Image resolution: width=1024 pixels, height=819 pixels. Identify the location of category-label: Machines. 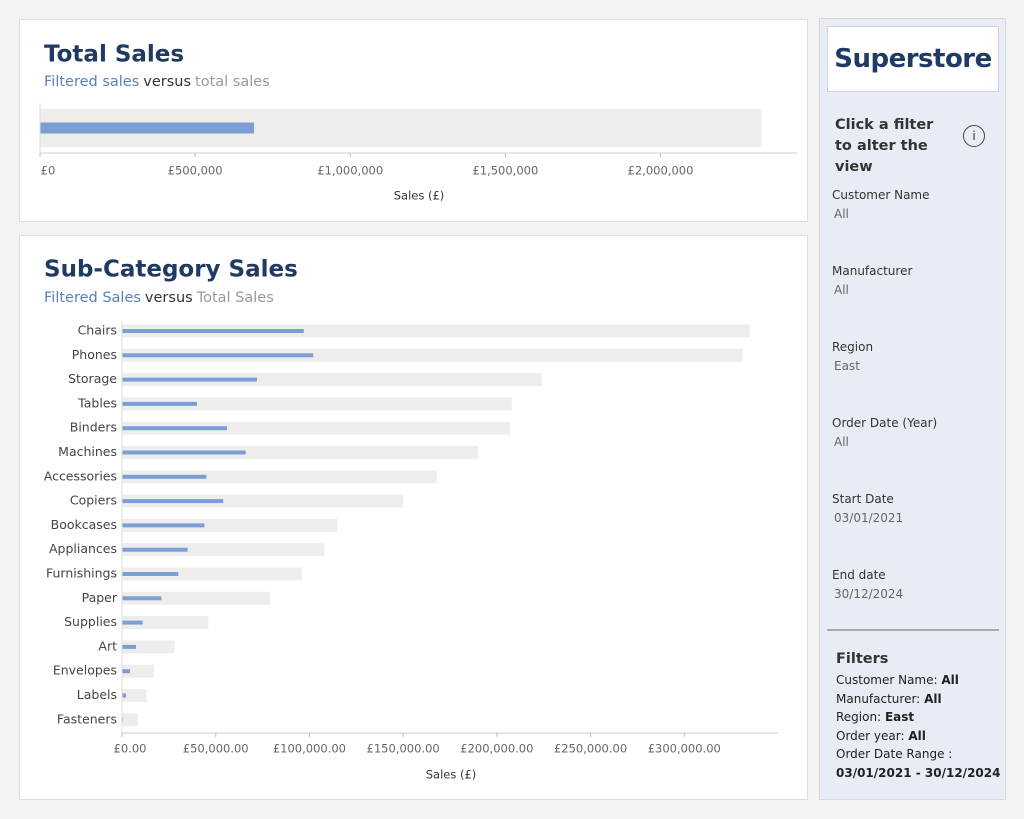
(87, 451).